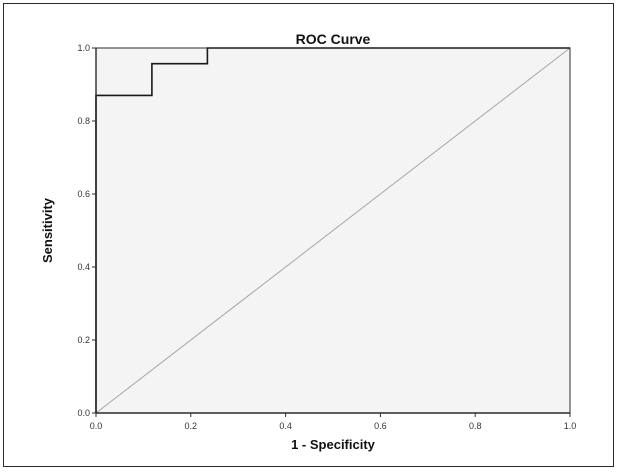  I want to click on y-tick-label: 0.6, so click(83, 194).